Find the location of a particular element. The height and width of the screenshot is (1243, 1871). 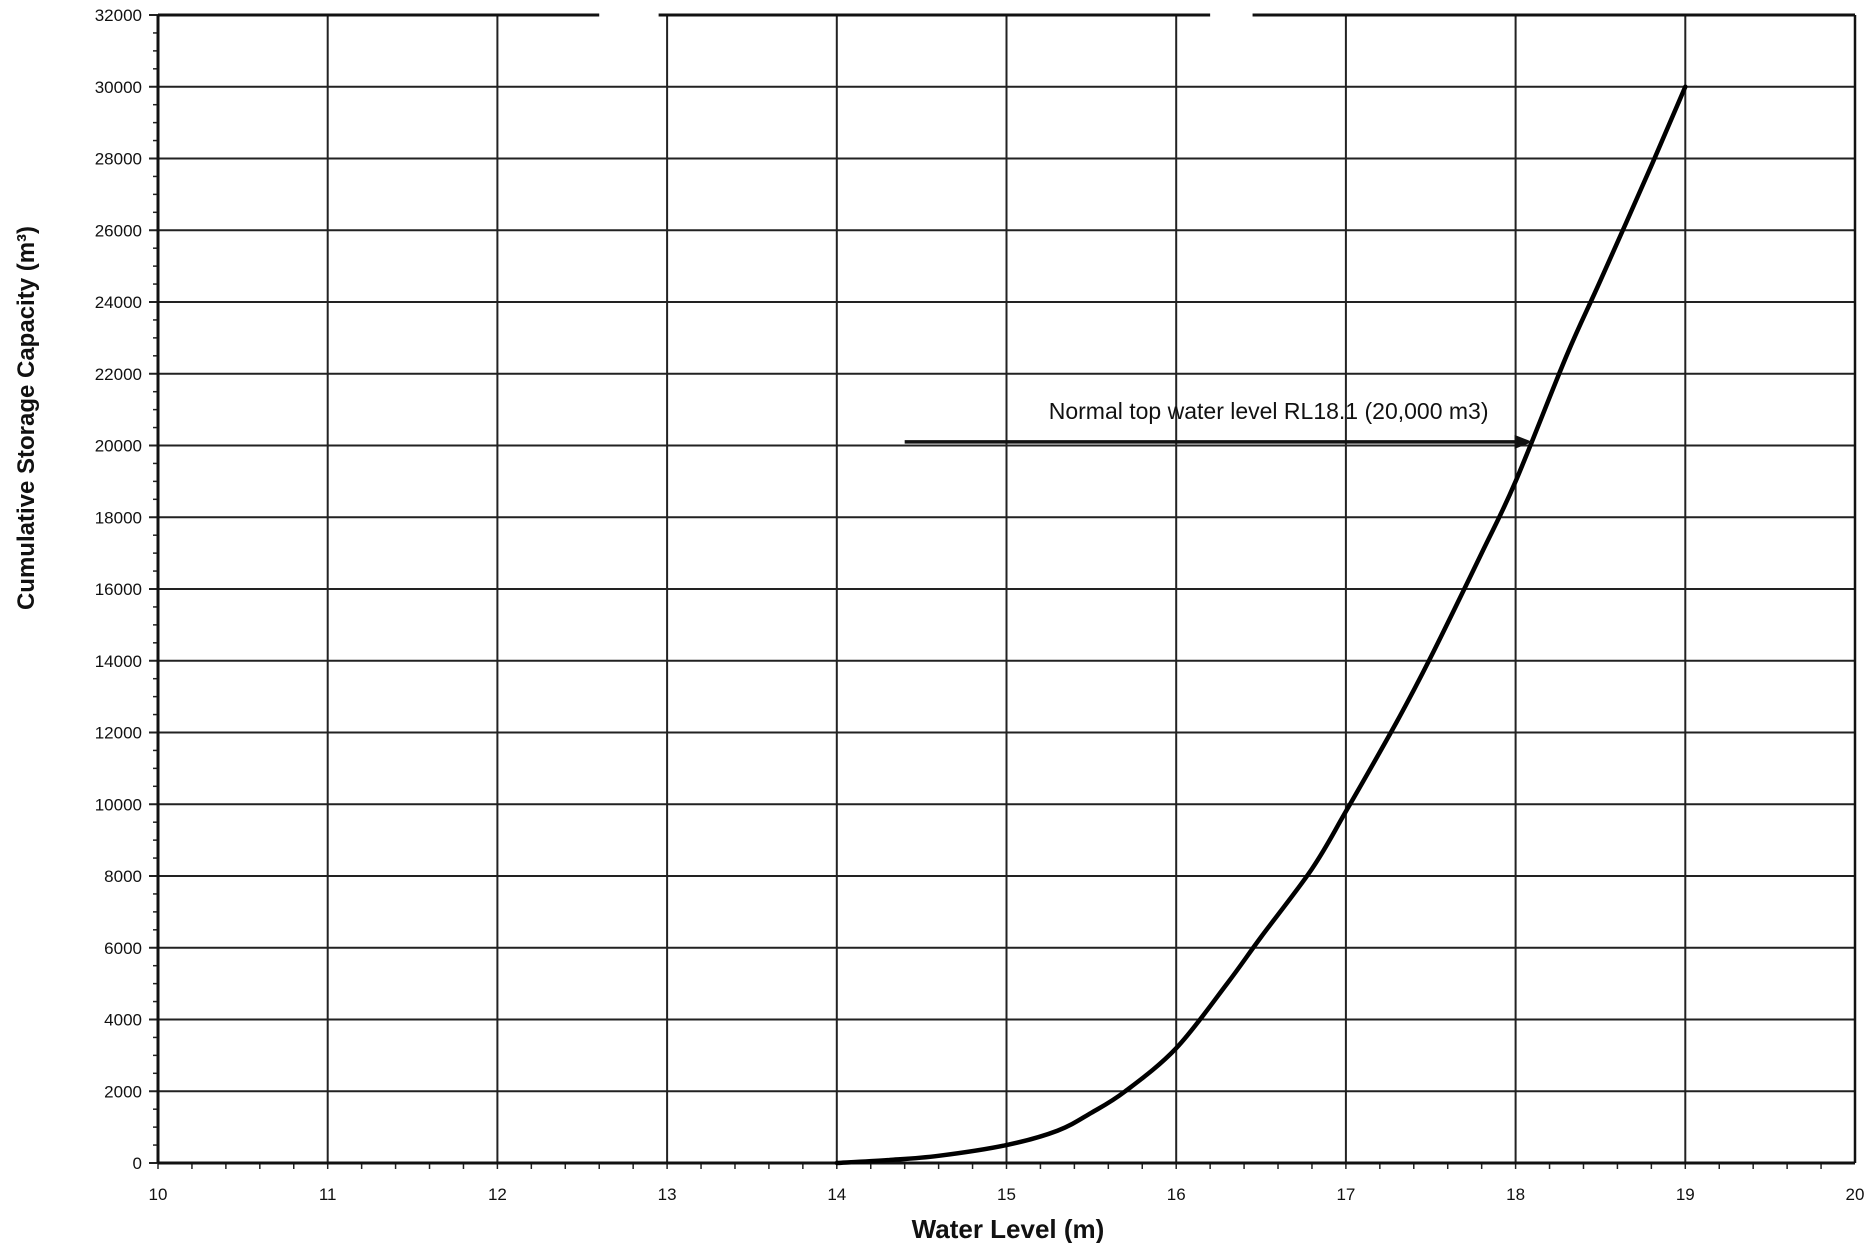

y-tick-label: 14000 is located at coordinates (118, 661).